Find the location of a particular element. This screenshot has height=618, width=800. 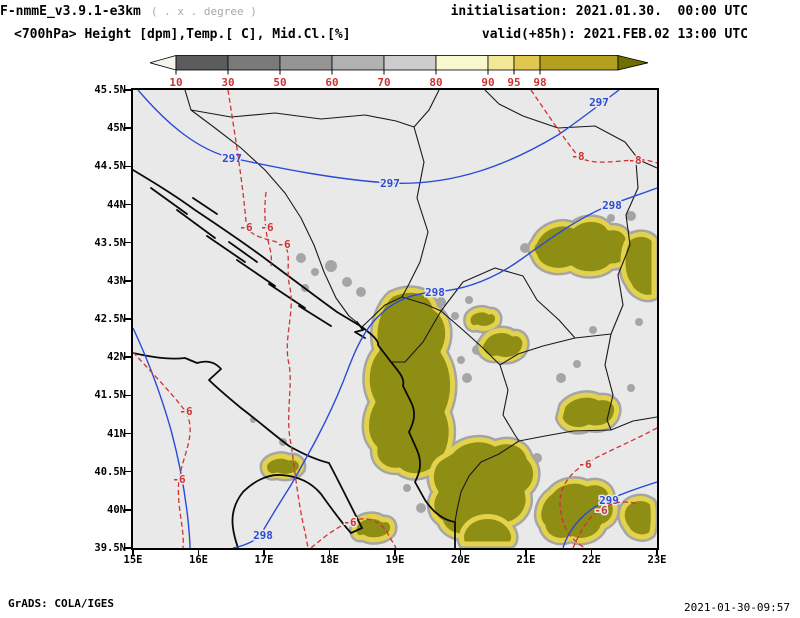

colorbar: 10 30 50 60 70 80 90 95 98 is located at coordinates (399, 72).